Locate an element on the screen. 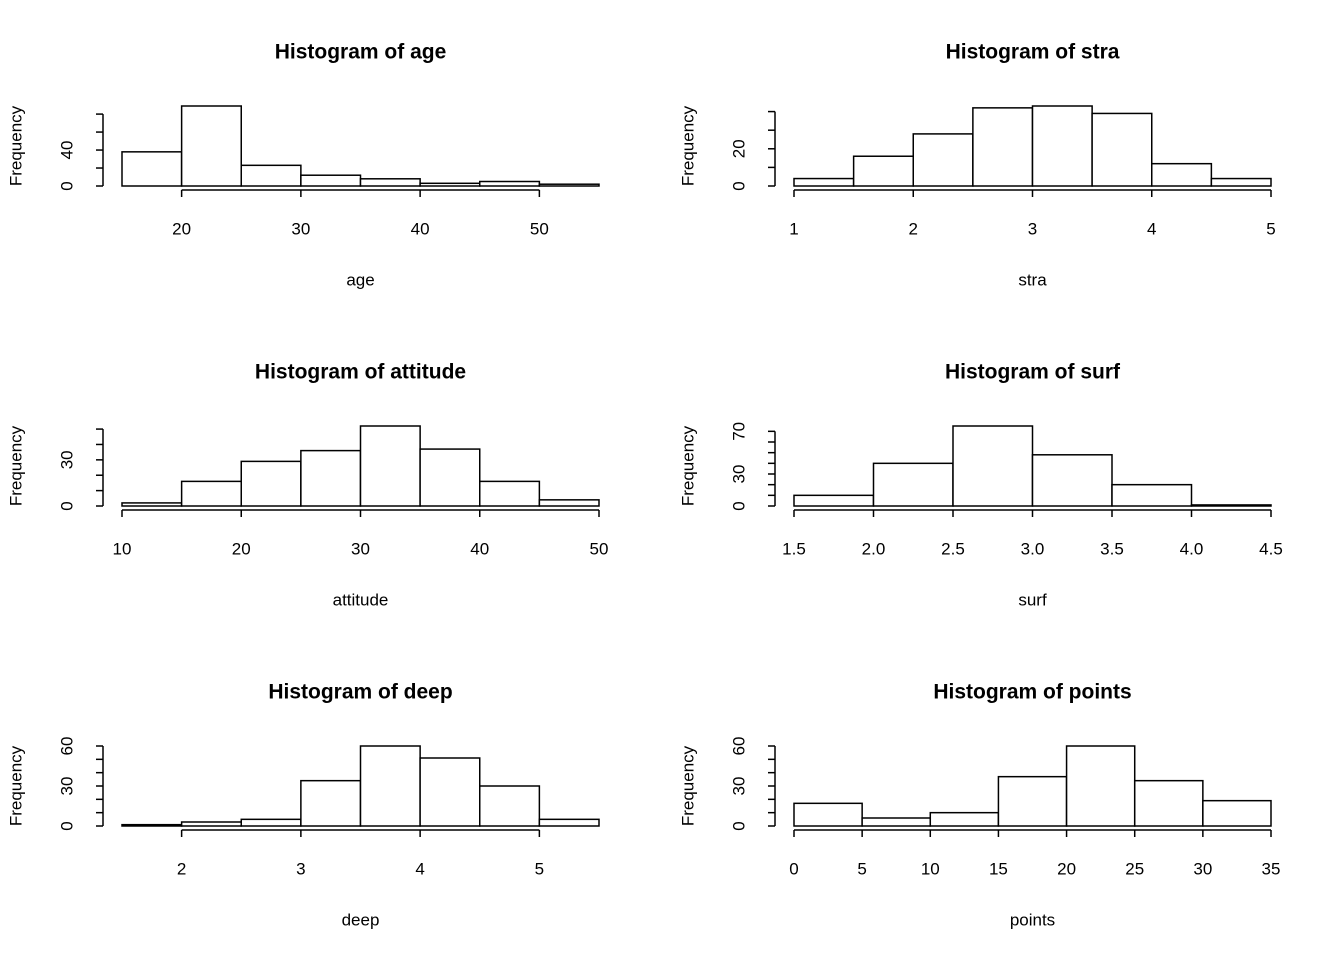 Image resolution: width=1344 pixels, height=960 pixels. x-tick-label: 3.0 is located at coordinates (1033, 548).